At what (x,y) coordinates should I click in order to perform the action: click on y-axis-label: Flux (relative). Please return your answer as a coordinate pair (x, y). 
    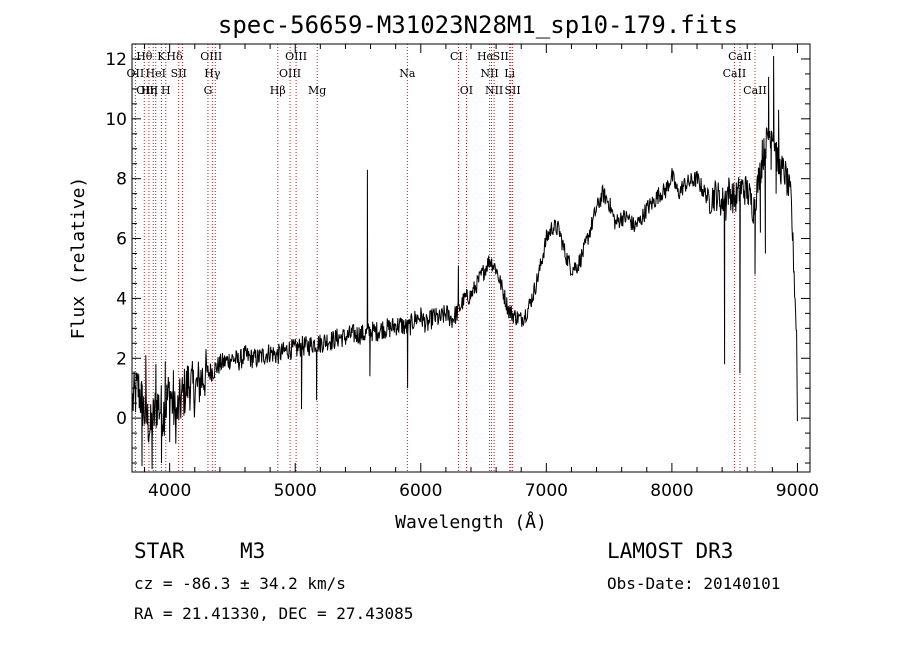
    Looking at the image, I should click on (78, 258).